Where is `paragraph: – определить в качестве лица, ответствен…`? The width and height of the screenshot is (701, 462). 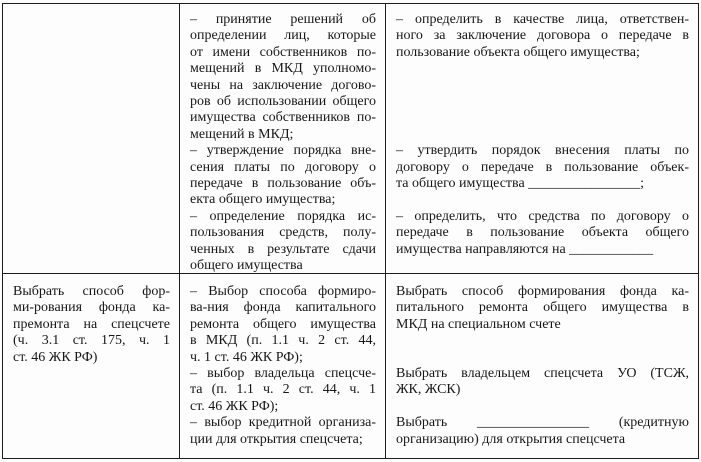
paragraph: – определить в качестве лица, ответствен… is located at coordinates (542, 36).